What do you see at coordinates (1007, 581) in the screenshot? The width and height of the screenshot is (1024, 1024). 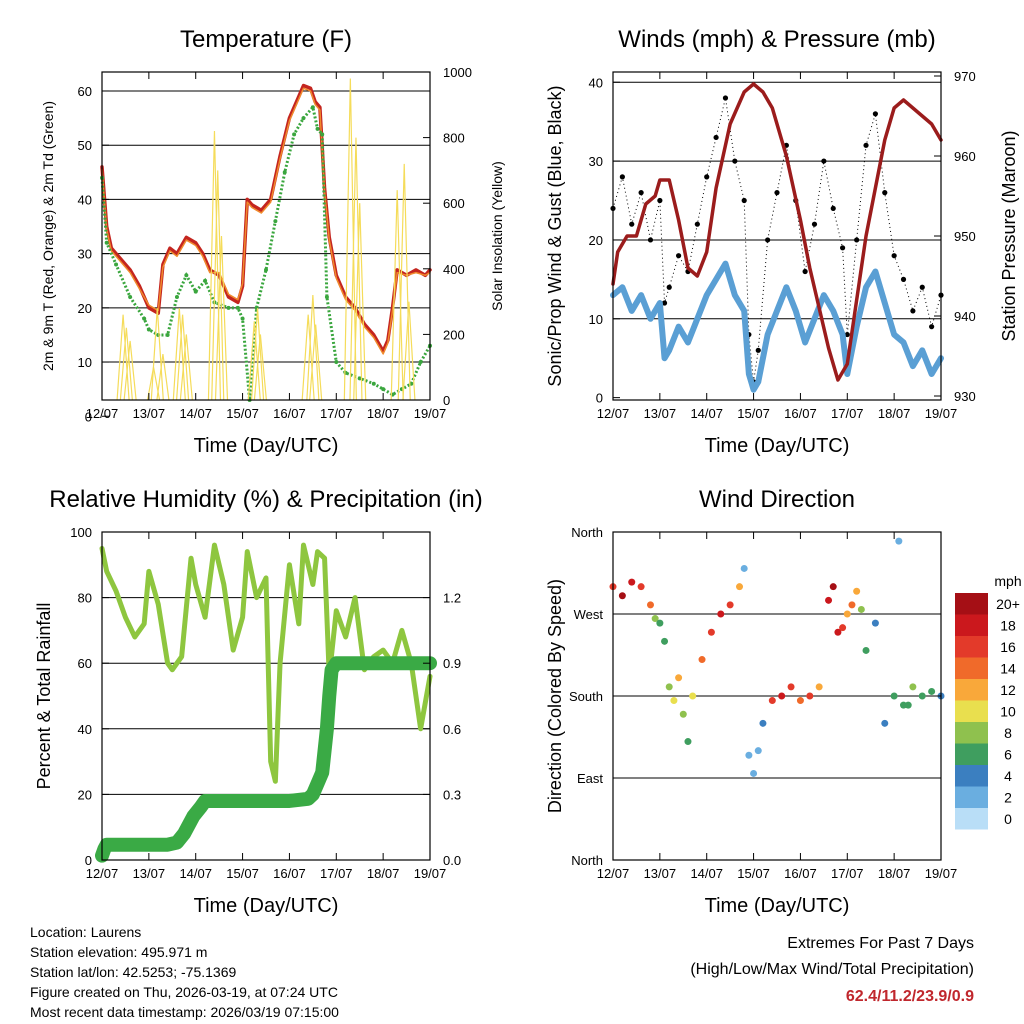 I see `legend-title: mph` at bounding box center [1007, 581].